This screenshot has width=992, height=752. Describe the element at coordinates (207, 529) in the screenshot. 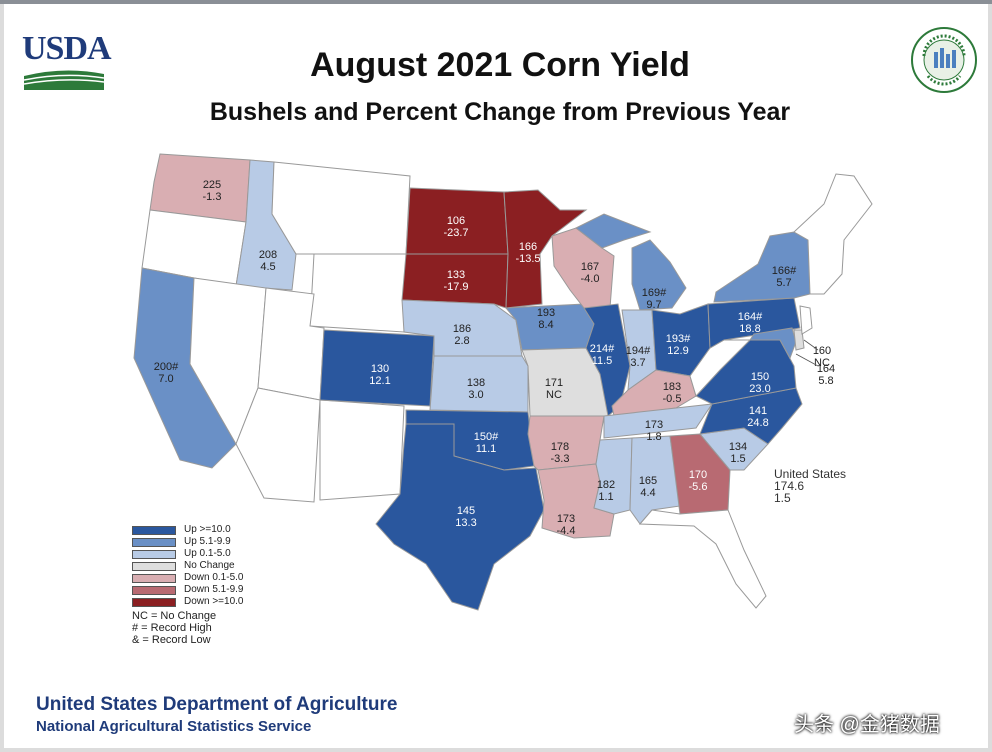

I see `legend-label: Up >=10.0` at that location.